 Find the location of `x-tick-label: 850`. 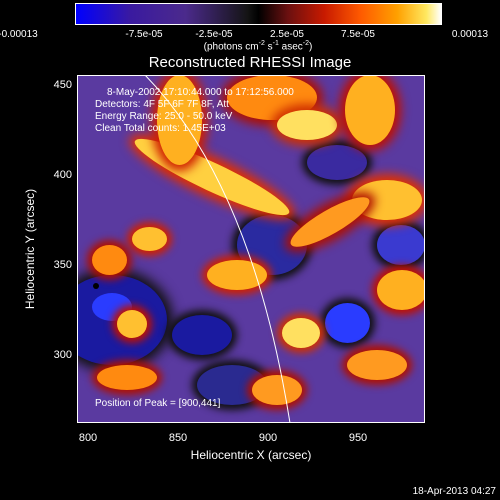

x-tick-label: 850 is located at coordinates (178, 438).